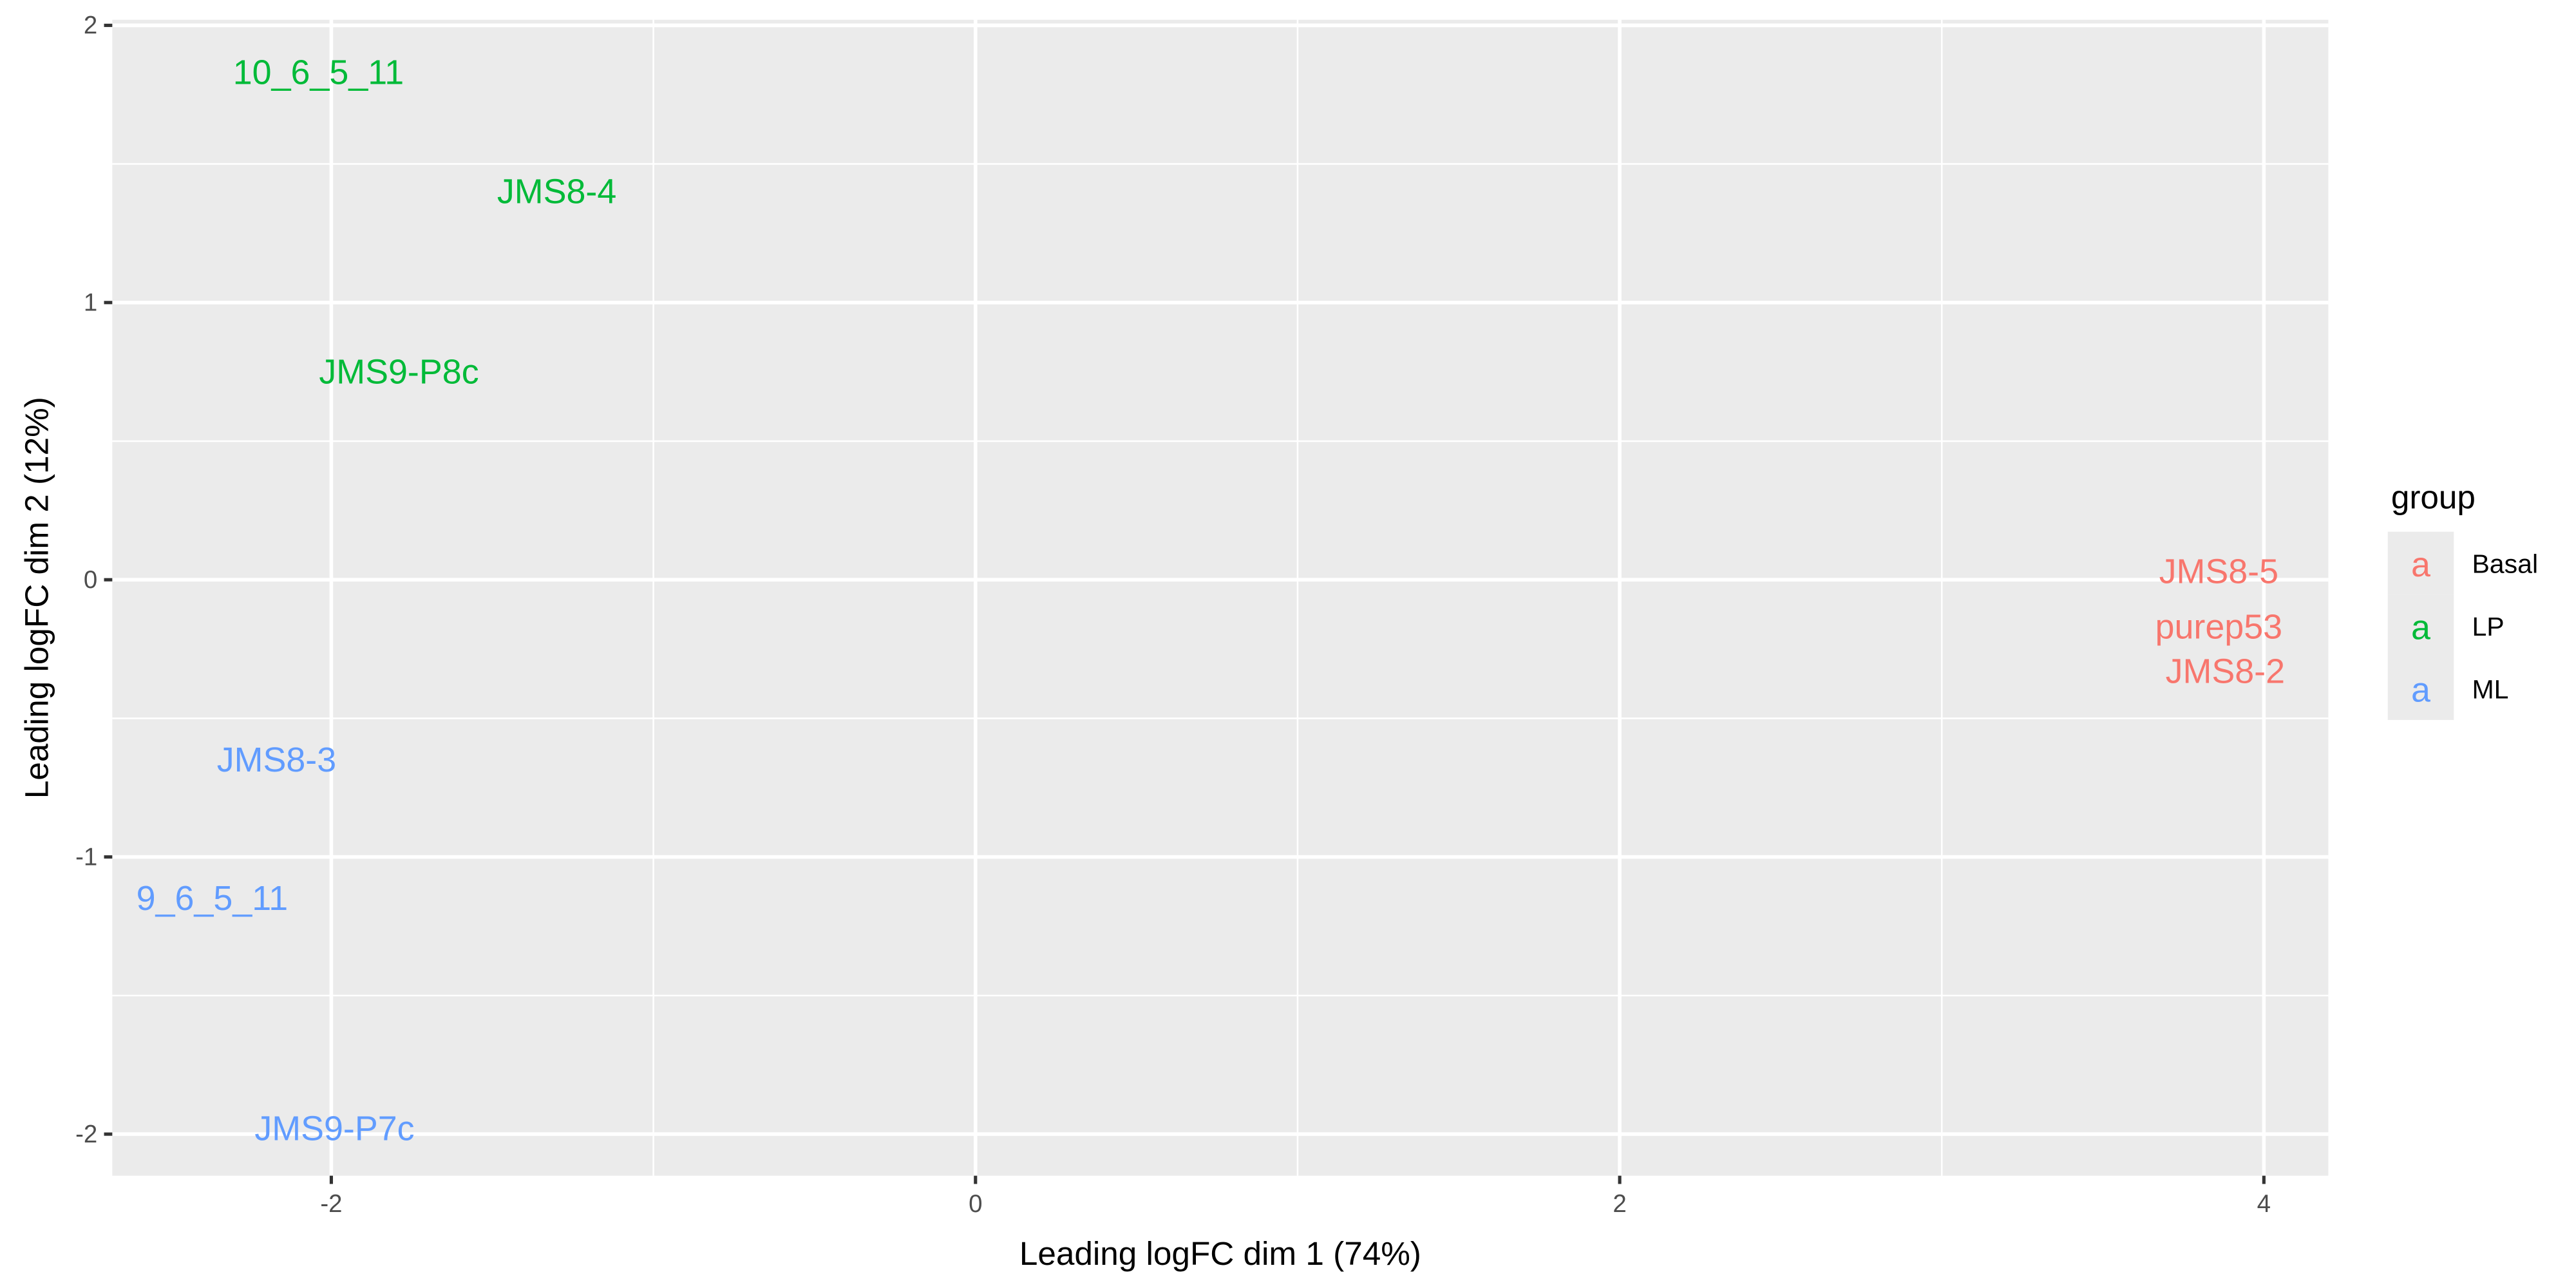 The image size is (2576, 1288). What do you see at coordinates (91, 303) in the screenshot?
I see `y-tick-label: 1` at bounding box center [91, 303].